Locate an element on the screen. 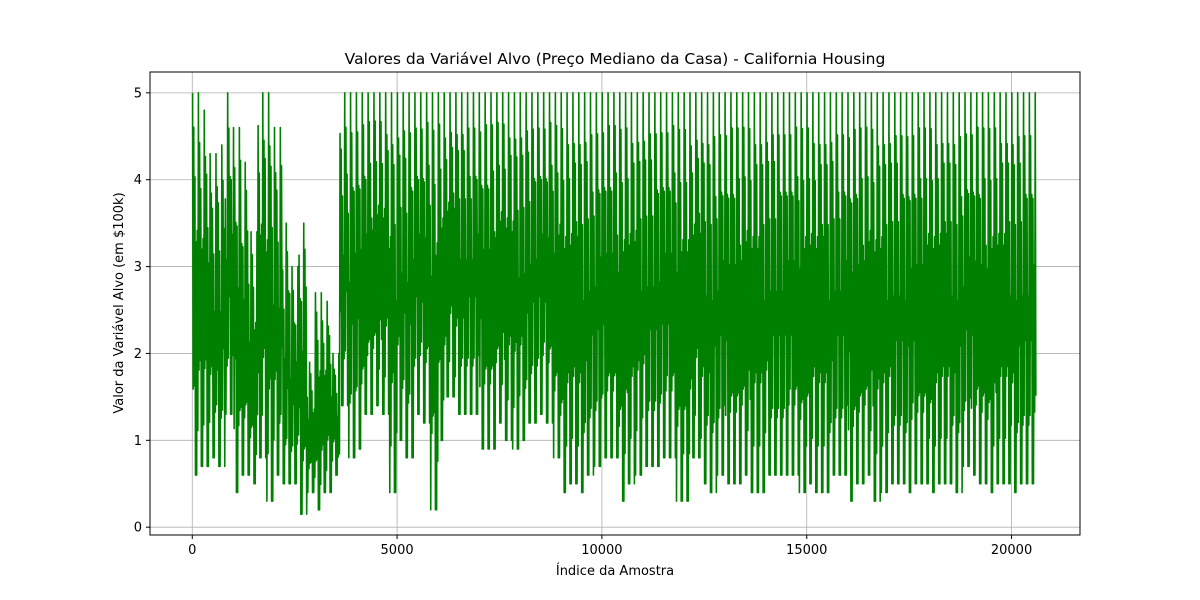 This screenshot has width=1200, height=600. y-tick-label: 1 is located at coordinates (138, 441).